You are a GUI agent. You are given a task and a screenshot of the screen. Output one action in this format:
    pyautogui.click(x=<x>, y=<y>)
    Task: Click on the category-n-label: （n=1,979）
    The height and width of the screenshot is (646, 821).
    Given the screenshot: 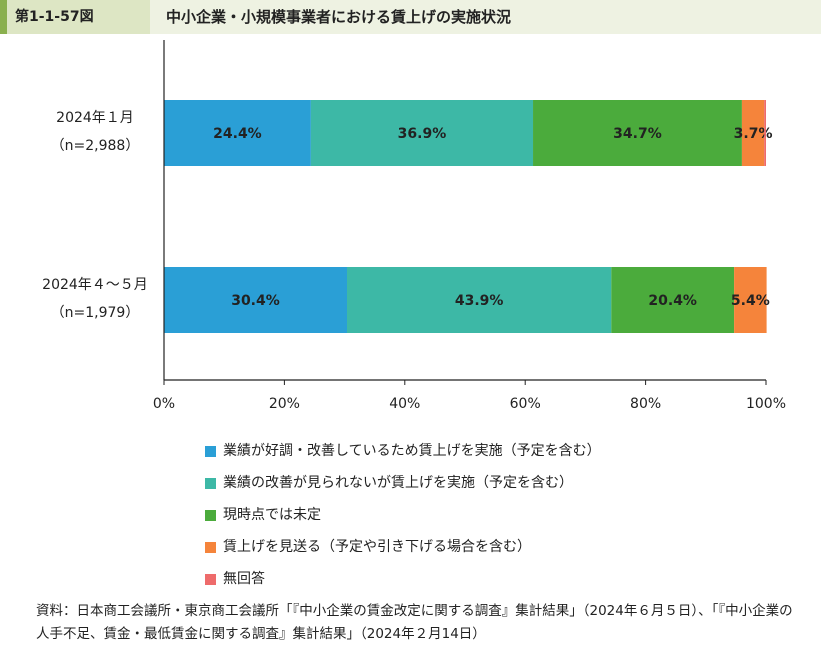 What is the action you would take?
    pyautogui.click(x=95, y=313)
    